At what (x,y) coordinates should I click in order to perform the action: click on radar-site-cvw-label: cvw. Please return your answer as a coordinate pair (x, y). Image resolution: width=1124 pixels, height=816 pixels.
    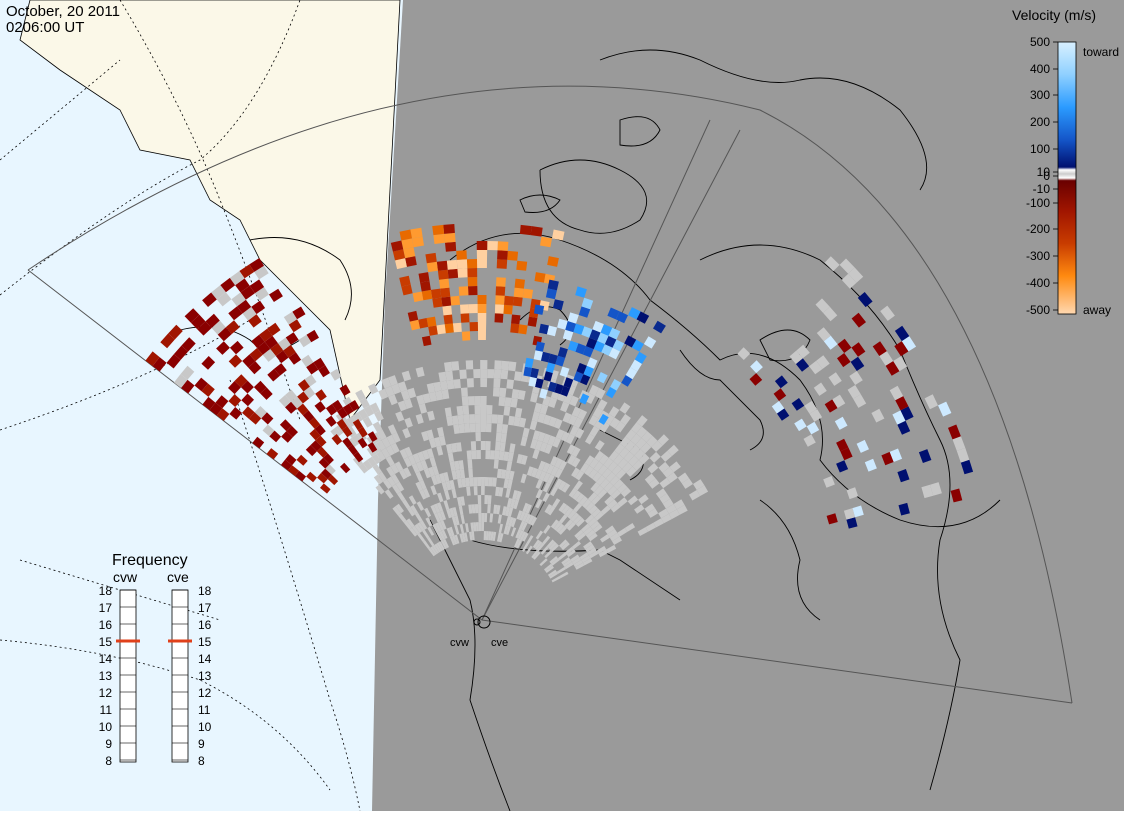
    Looking at the image, I should click on (459, 643).